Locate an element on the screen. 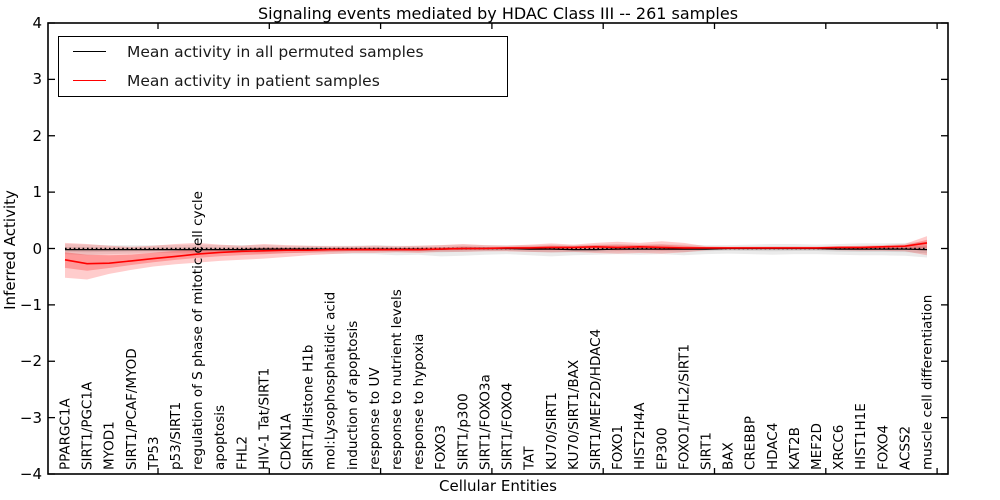 The height and width of the screenshot is (500, 1000). legend-label: Mean activity in patient samples is located at coordinates (253, 80).